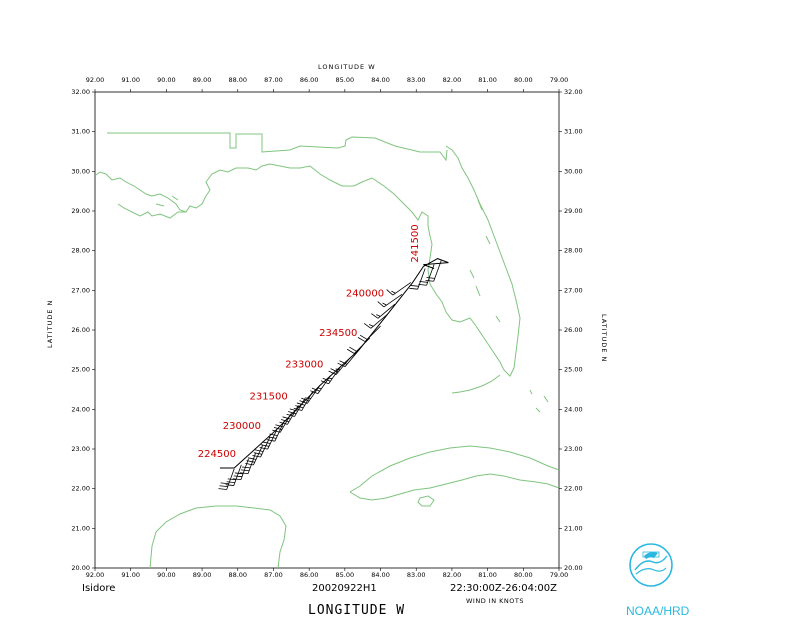 Image resolution: width=800 pixels, height=640 pixels. What do you see at coordinates (80, 489) in the screenshot?
I see `lat-tick-label-left: 22.00` at bounding box center [80, 489].